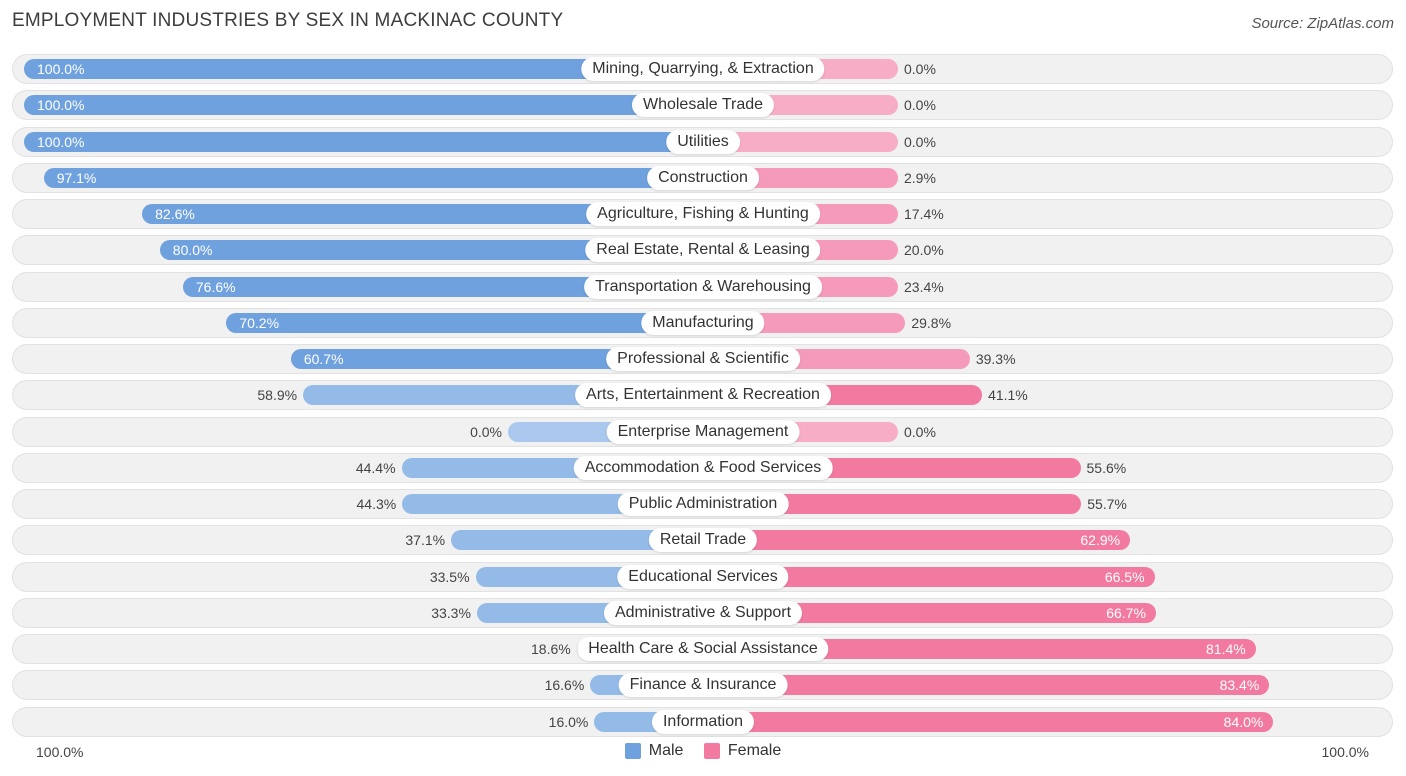 Image resolution: width=1406 pixels, height=776 pixels. What do you see at coordinates (632, 751) in the screenshot?
I see `legend-swatch-male` at bounding box center [632, 751].